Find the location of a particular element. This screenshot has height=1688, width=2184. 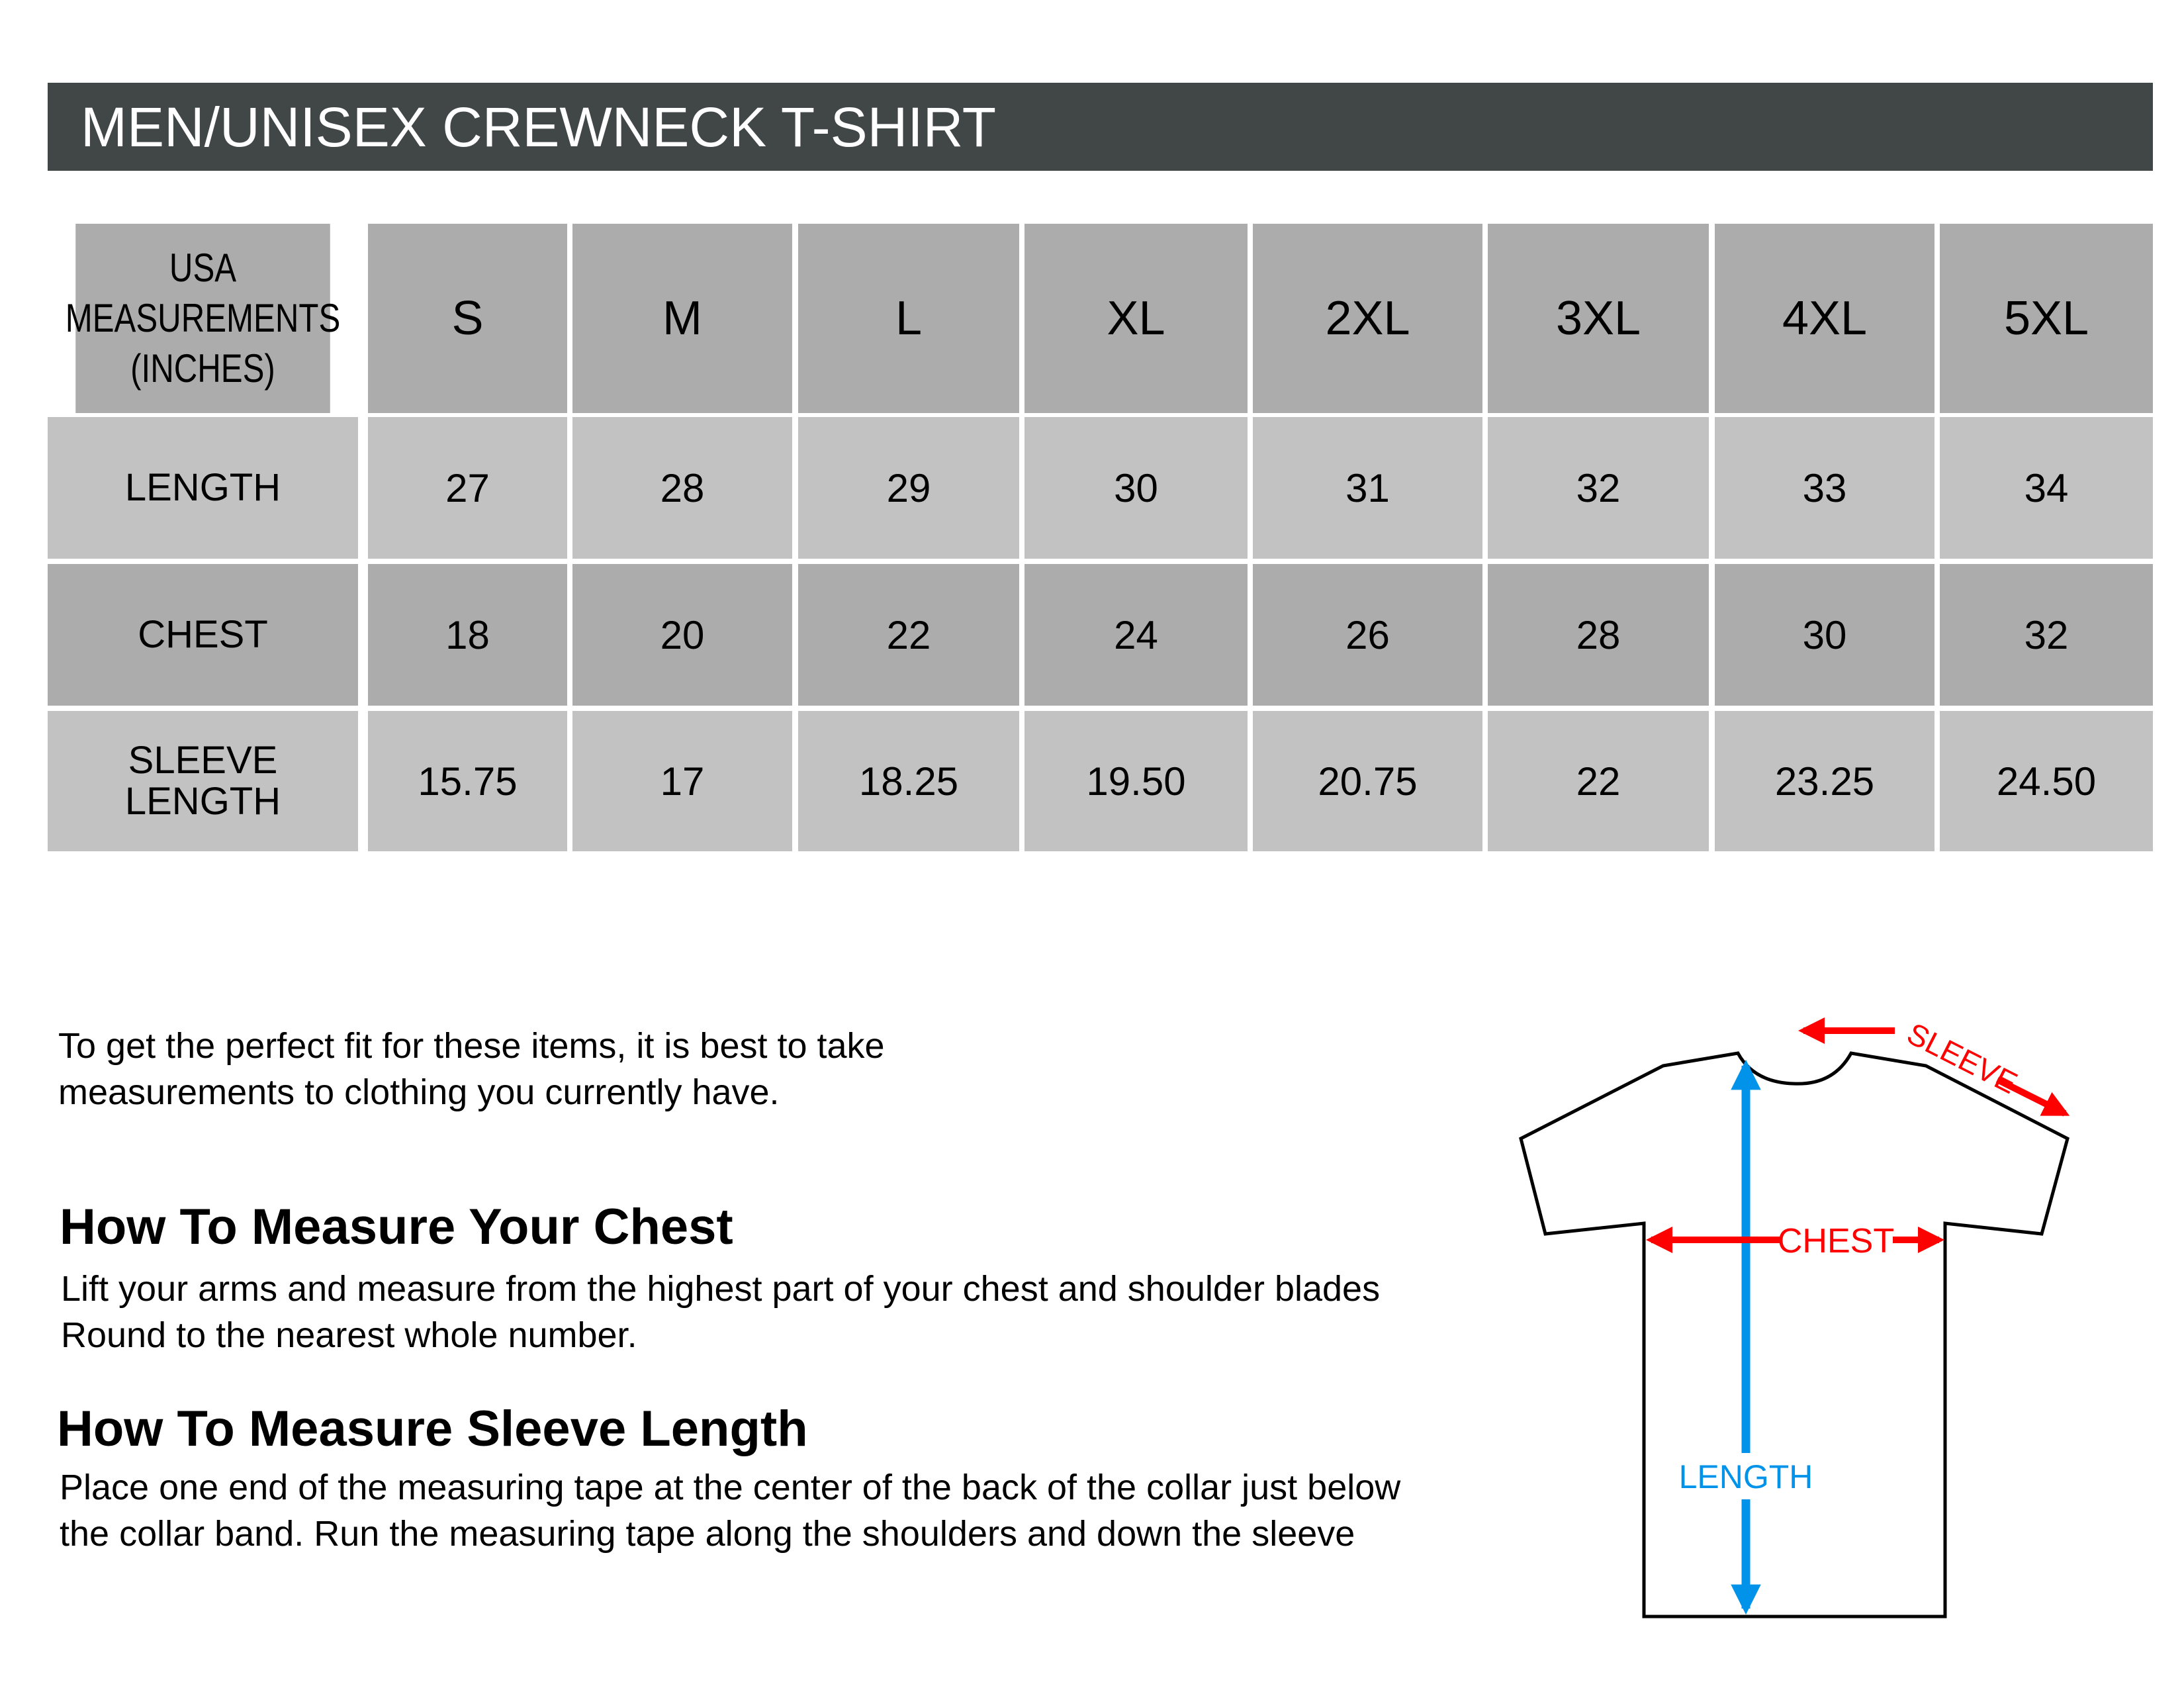

page-title: MEN/UNISEX CREWNECK T-SHIRT is located at coordinates (539, 127).